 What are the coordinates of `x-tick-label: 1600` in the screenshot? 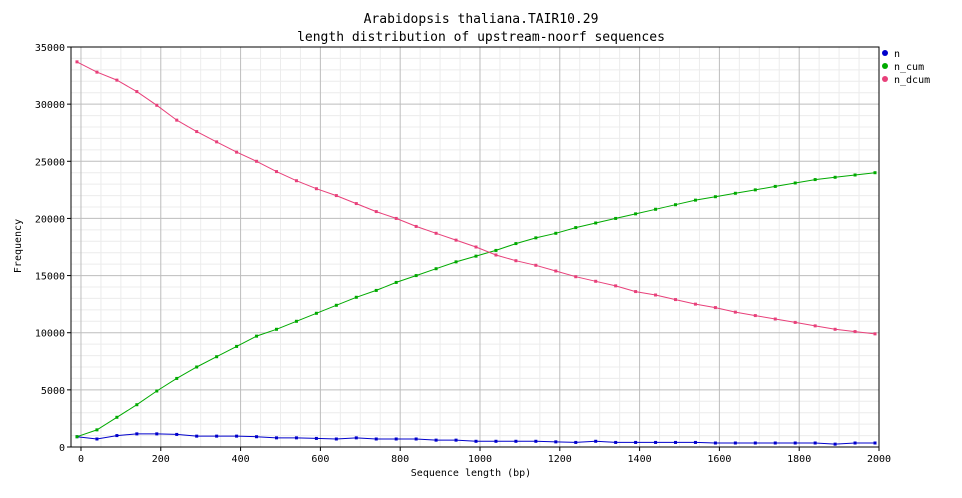 It's located at (719, 459).